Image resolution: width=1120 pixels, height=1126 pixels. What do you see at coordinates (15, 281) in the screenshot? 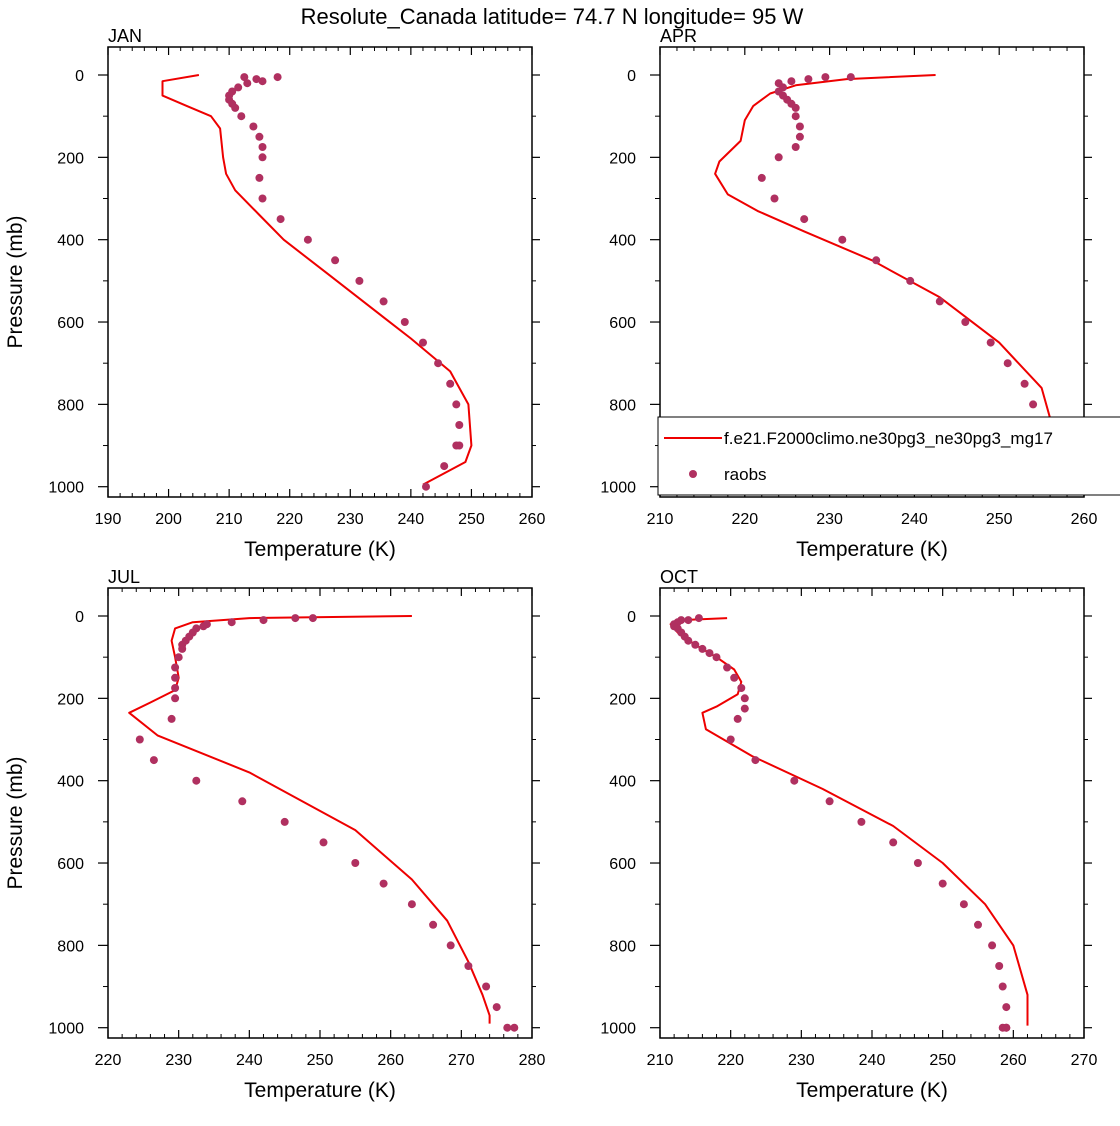
I see `y-axis-label: Pressure (mb)` at bounding box center [15, 281].